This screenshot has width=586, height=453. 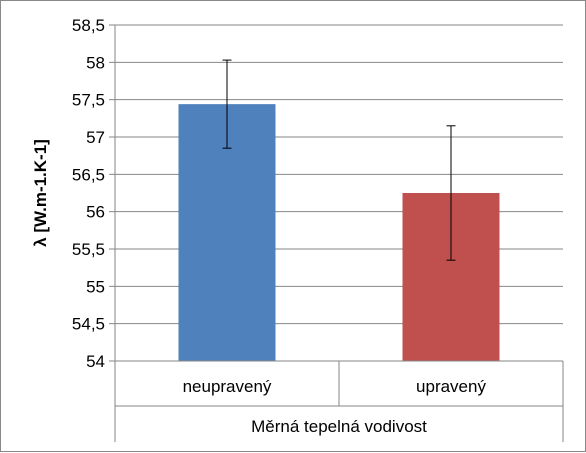 What do you see at coordinates (339, 426) in the screenshot?
I see `x-axis-title: Měrná tepelná vodivost` at bounding box center [339, 426].